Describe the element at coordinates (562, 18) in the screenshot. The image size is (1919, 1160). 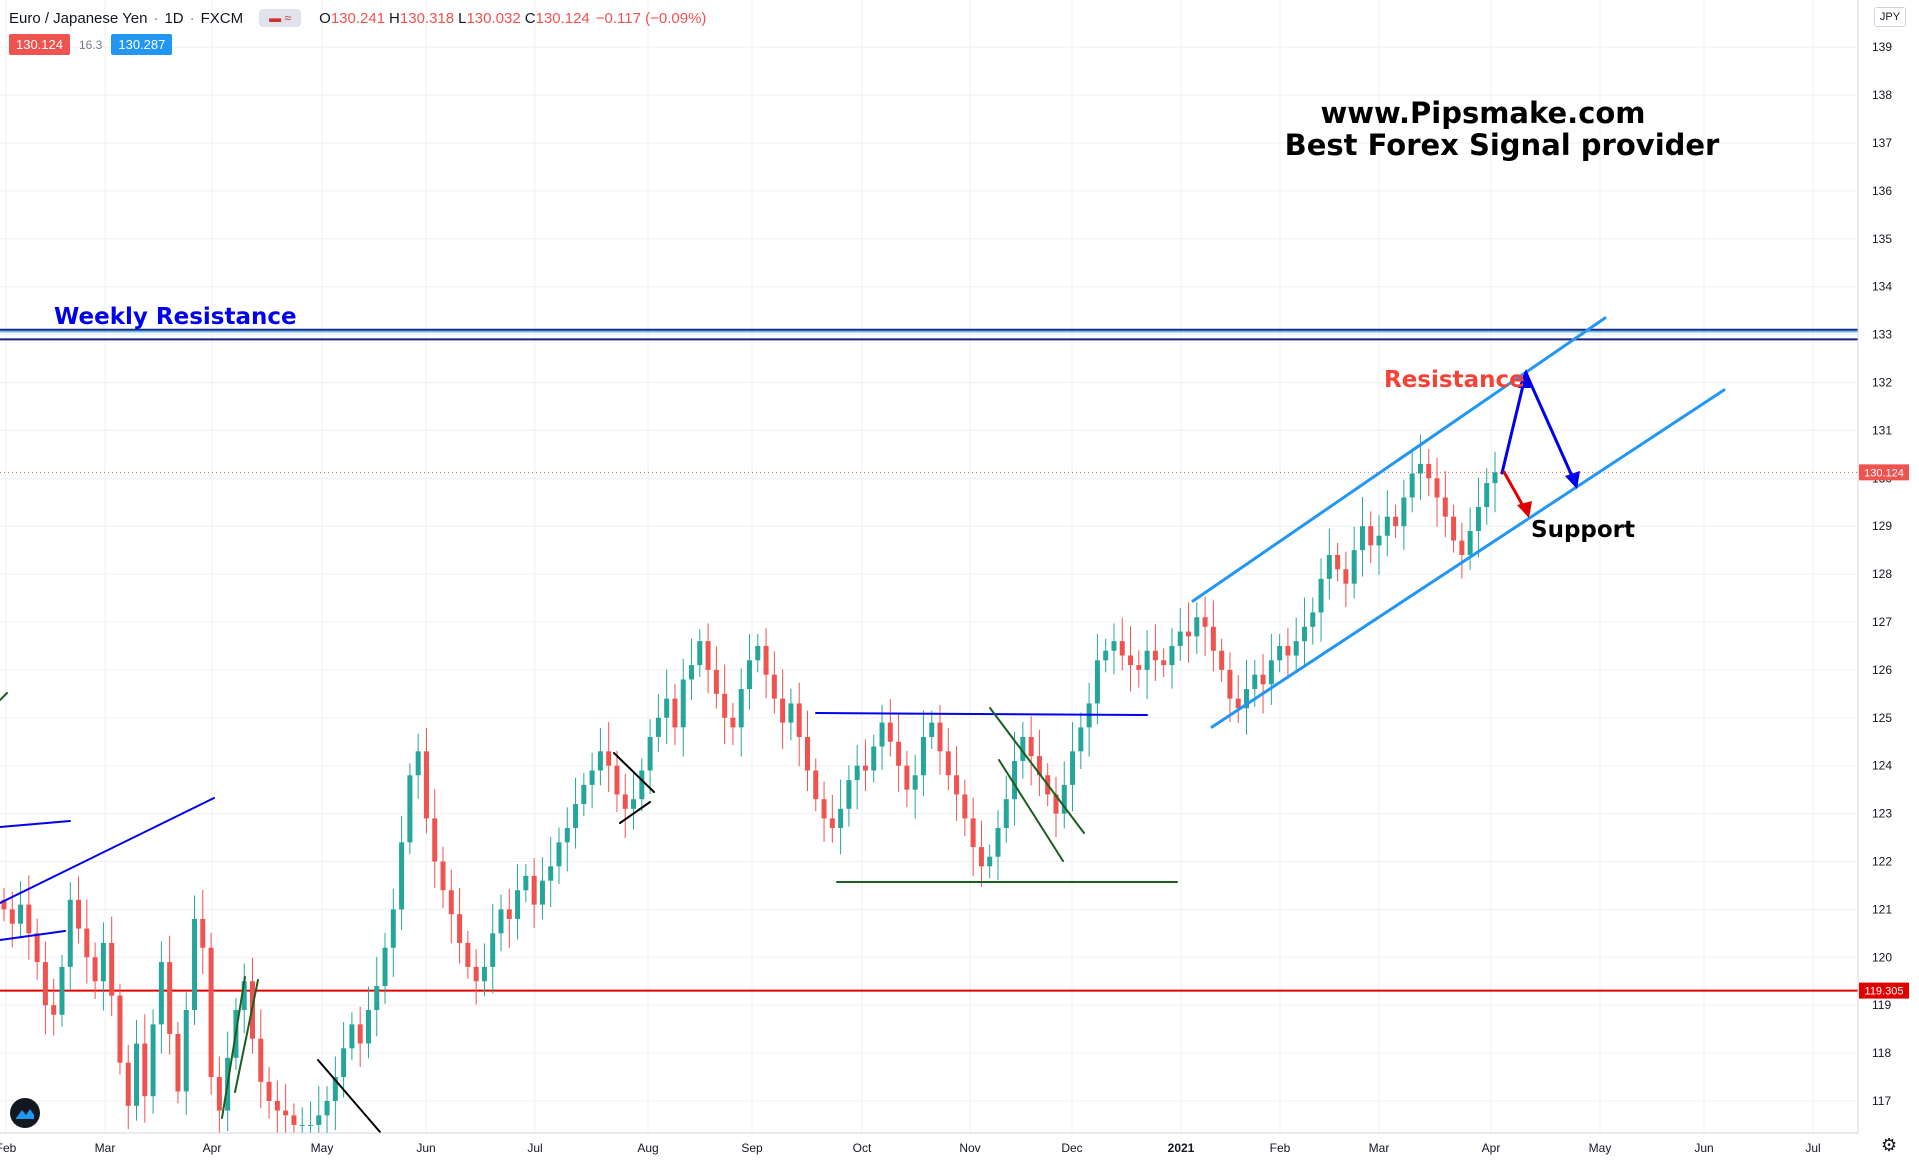
I see `close-value: 130.124` at that location.